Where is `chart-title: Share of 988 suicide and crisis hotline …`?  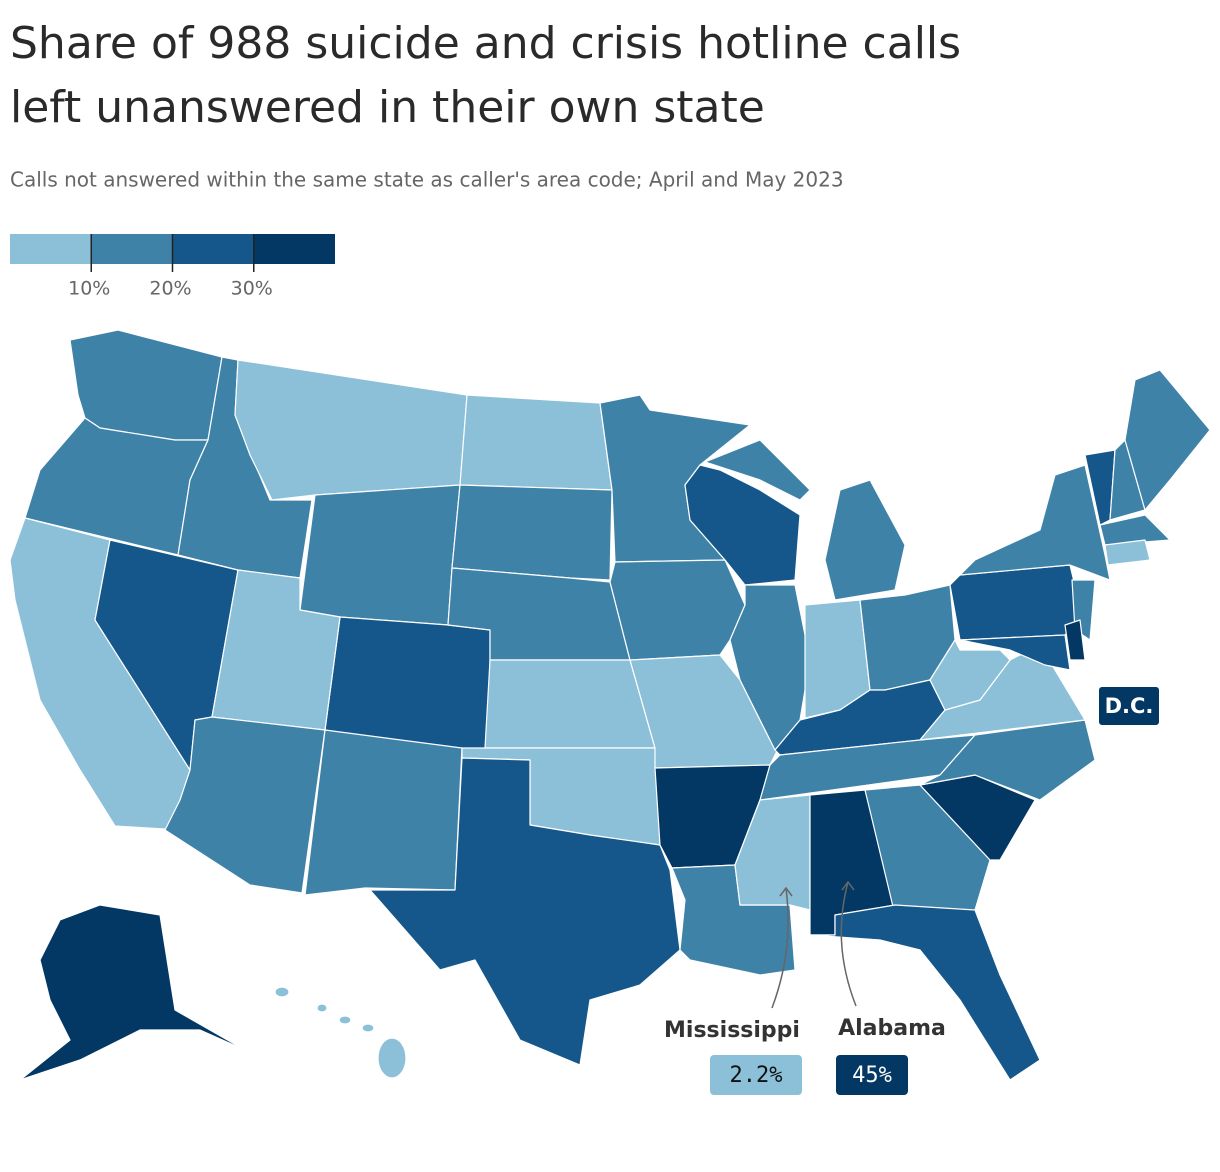
chart-title: Share of 988 suicide and crisis hotline … is located at coordinates (485, 75).